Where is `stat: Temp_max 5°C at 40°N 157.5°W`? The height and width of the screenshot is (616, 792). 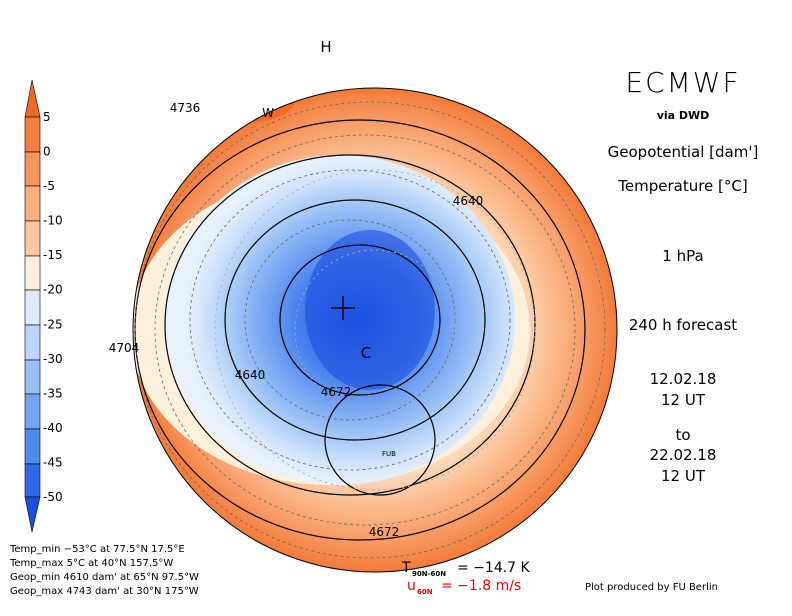
stat: Temp_max 5°C at 40°N 157.5°W is located at coordinates (91, 563).